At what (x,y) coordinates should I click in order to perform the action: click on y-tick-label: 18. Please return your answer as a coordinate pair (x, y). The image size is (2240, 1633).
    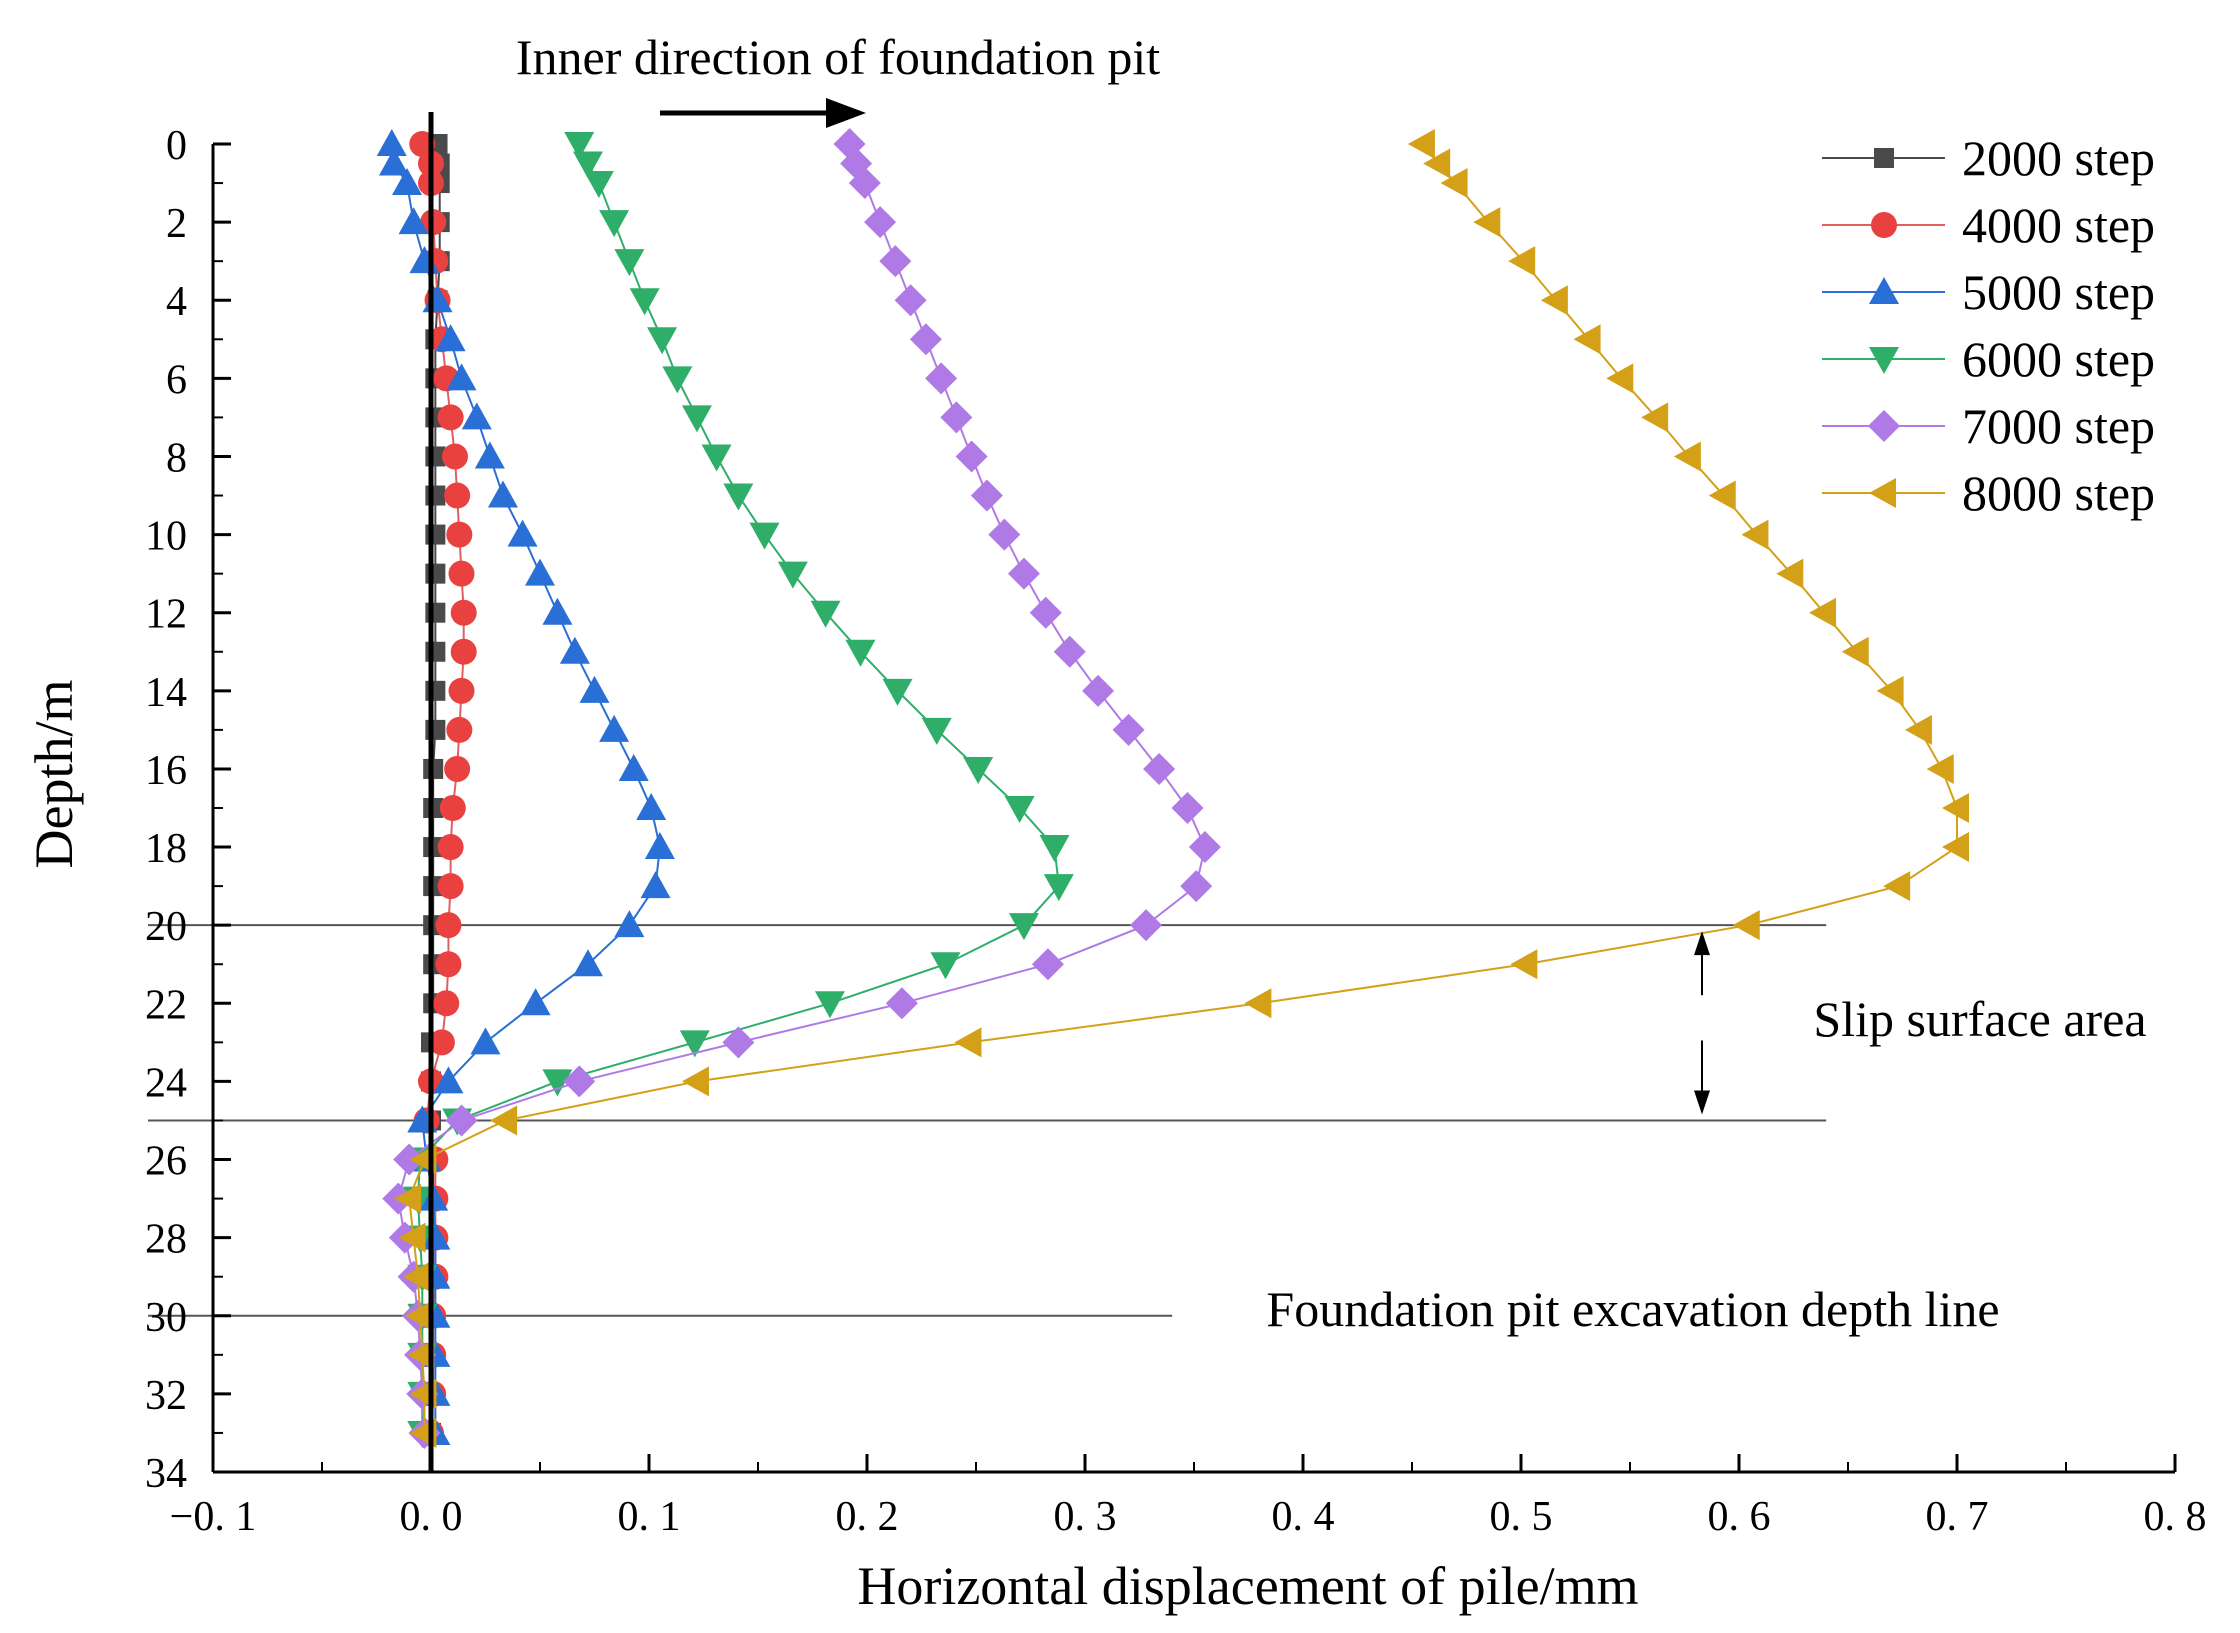
    Looking at the image, I should click on (166, 849).